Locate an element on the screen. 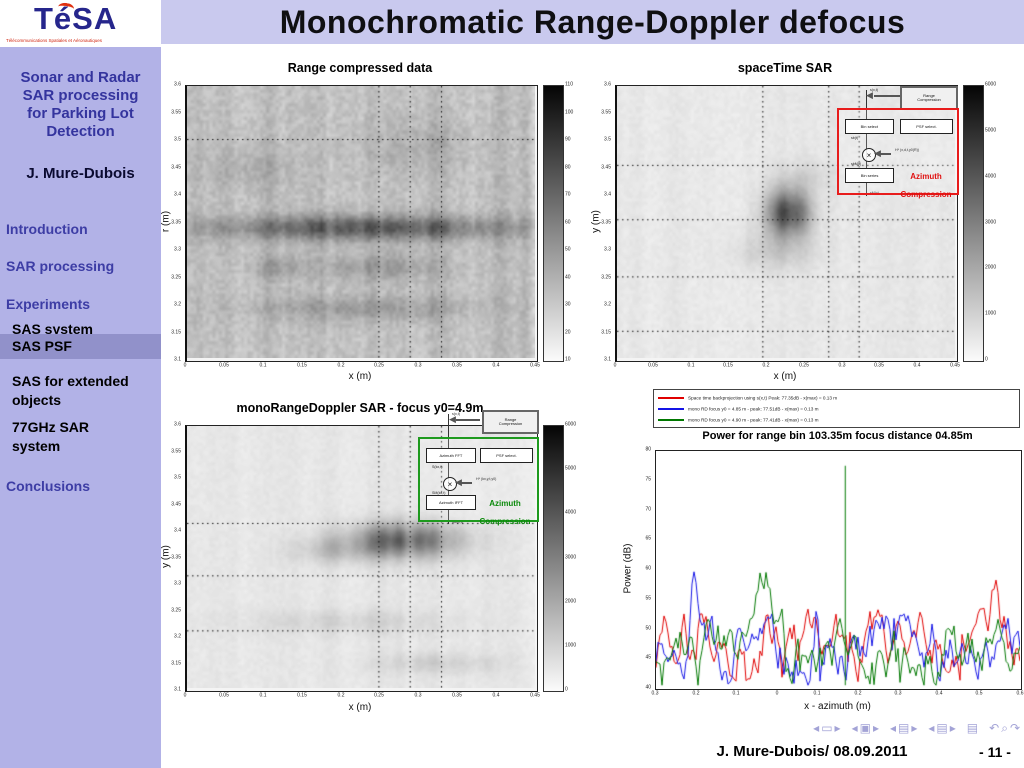 The image size is (1024, 768). nav-search-icon: ⌕ is located at coordinates (1004, 728).